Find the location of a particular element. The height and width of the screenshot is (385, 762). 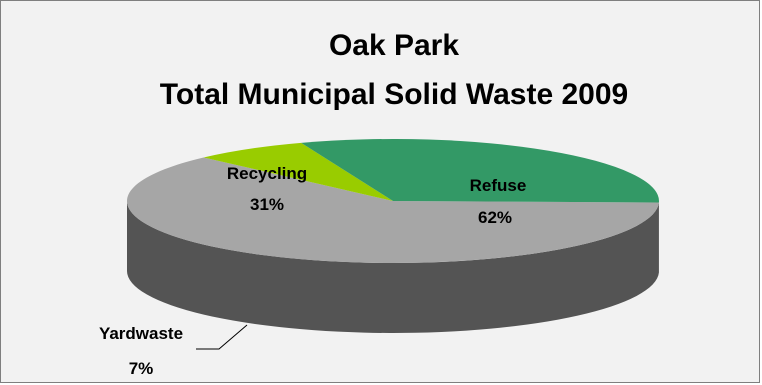

label-recycling-value: 31% is located at coordinates (267, 204).